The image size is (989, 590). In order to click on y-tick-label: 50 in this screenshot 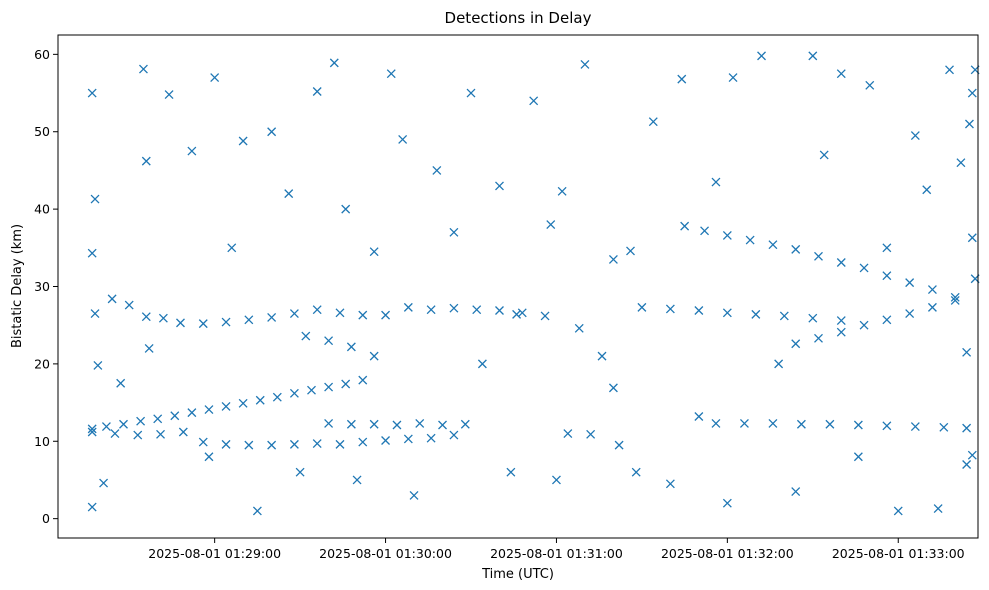, I will do `click(42, 131)`.